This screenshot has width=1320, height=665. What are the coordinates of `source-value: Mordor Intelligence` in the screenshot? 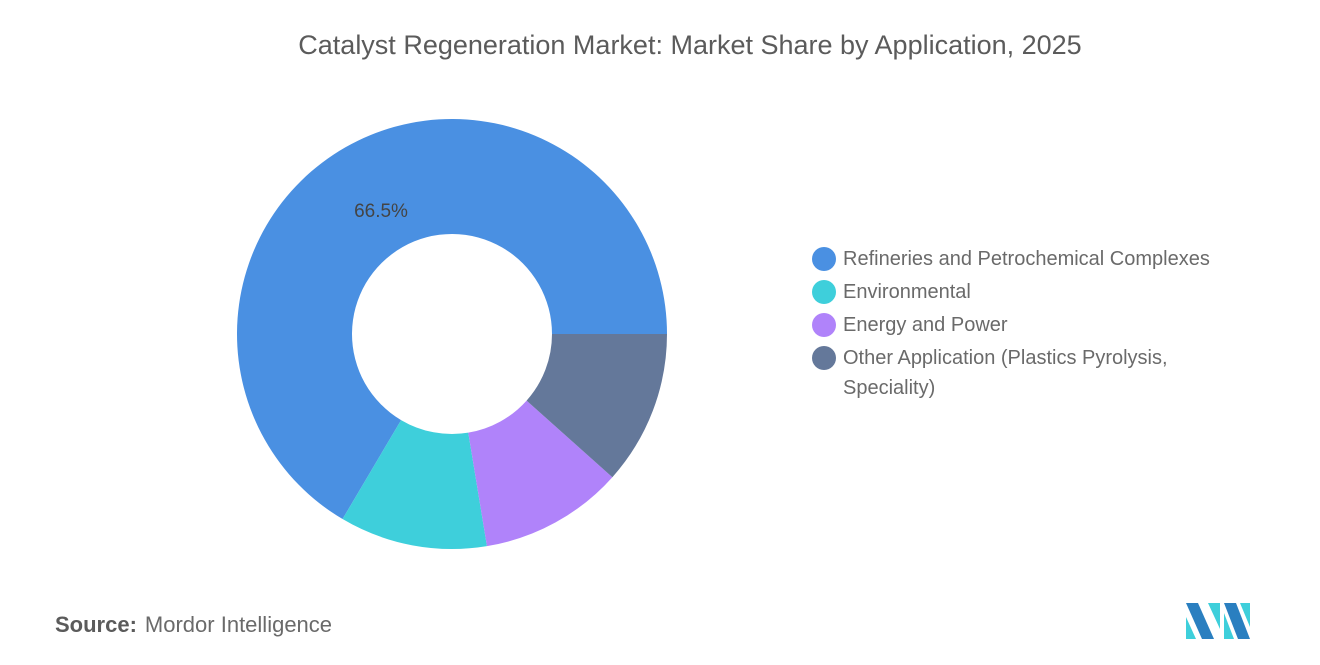 It's located at (238, 624).